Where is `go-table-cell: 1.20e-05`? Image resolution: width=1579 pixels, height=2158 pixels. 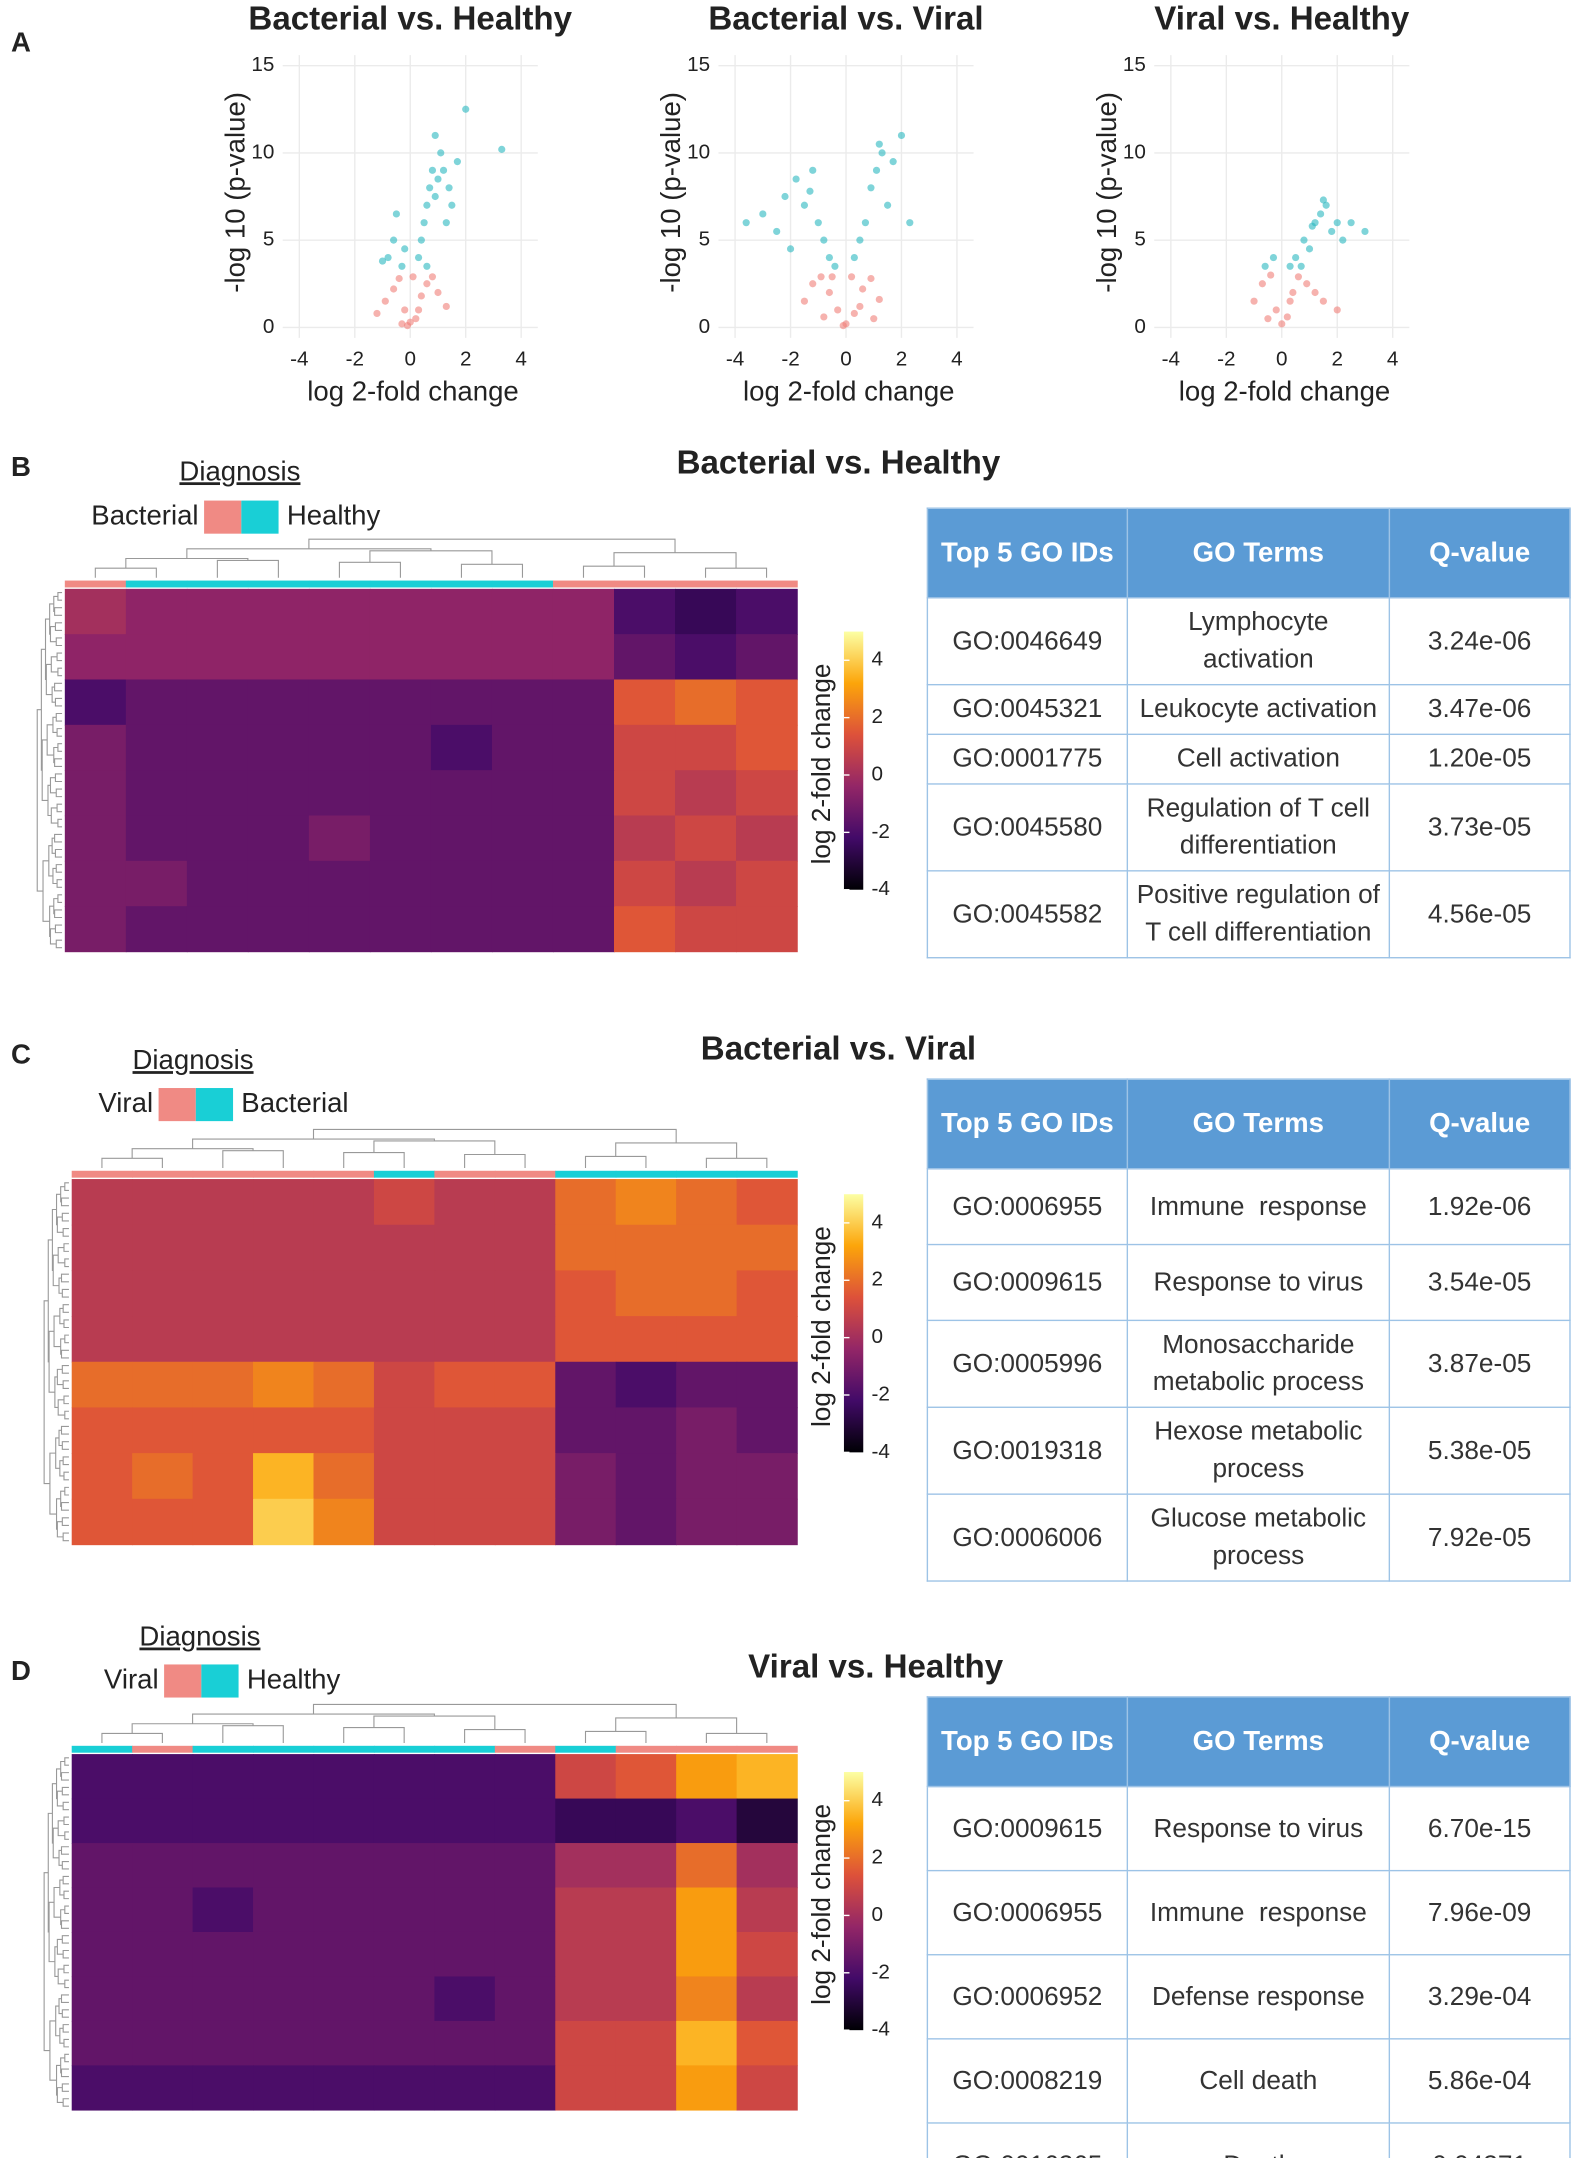 go-table-cell: 1.20e-05 is located at coordinates (1479, 759).